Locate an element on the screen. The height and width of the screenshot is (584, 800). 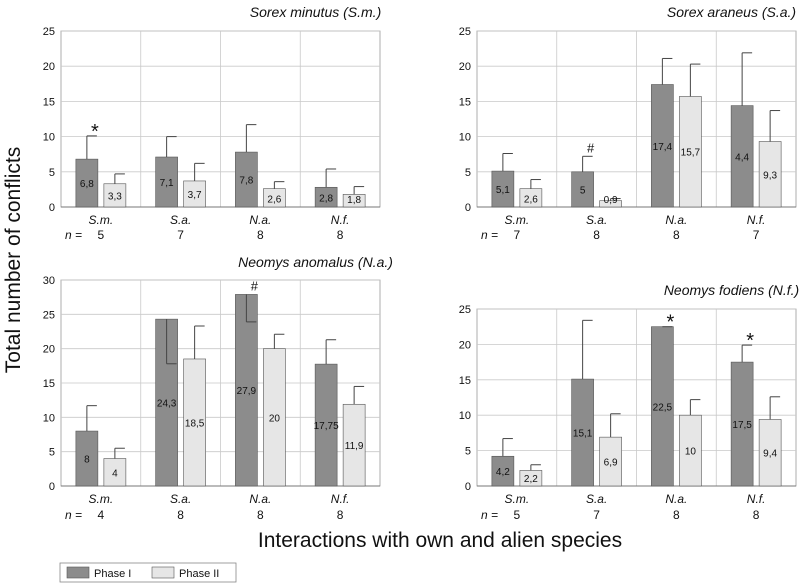
data-label: 6,9 is located at coordinates (611, 463).